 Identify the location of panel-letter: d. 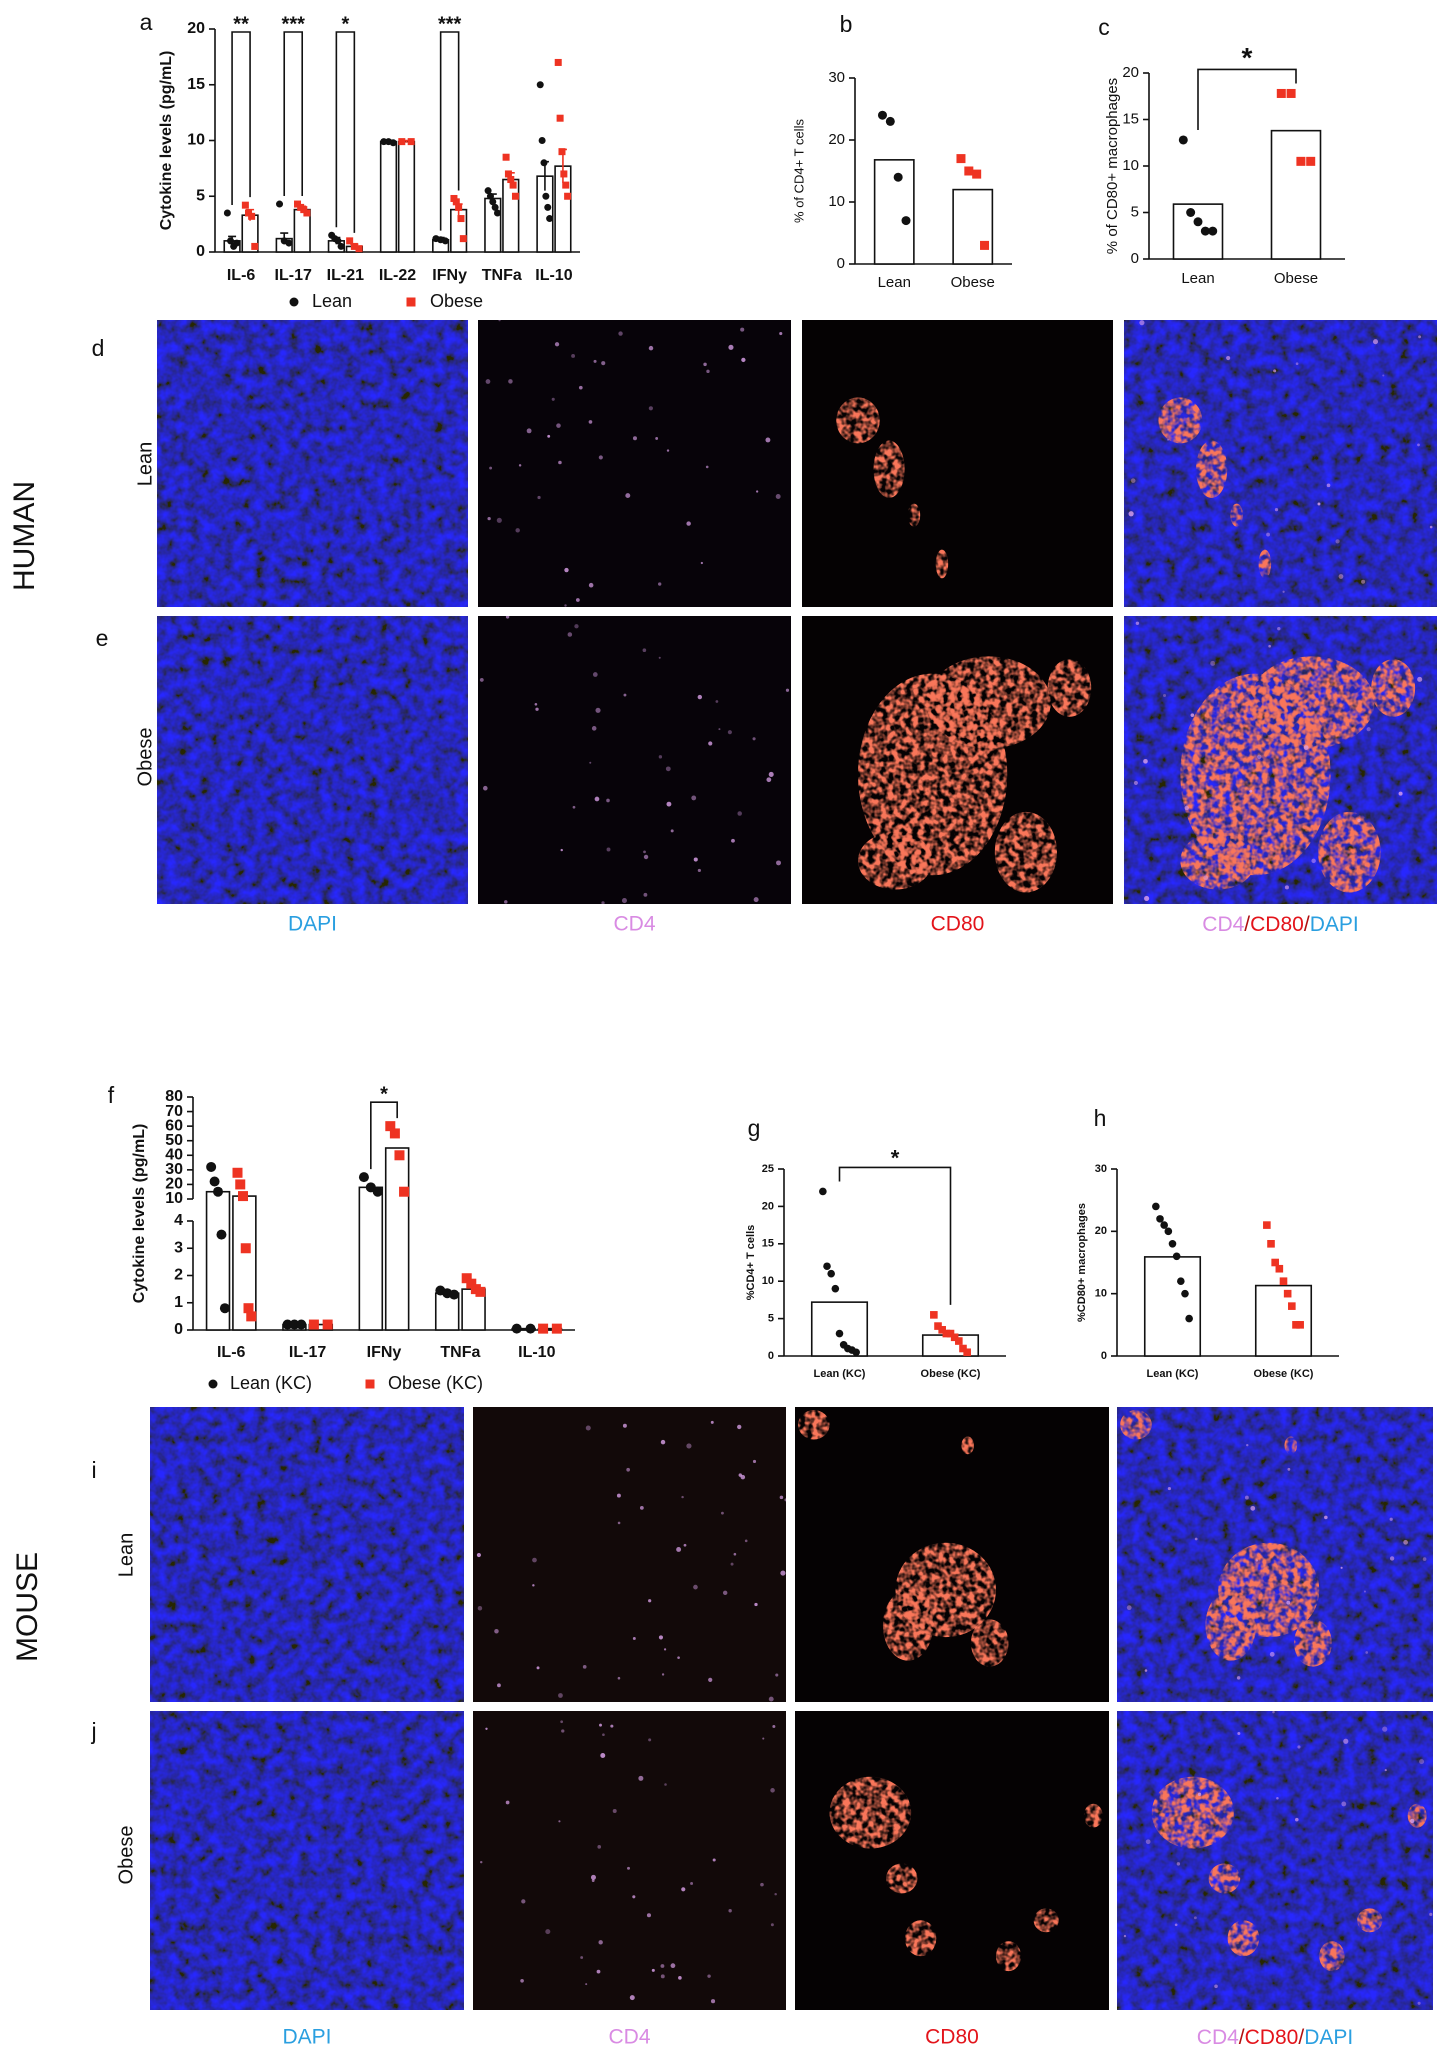
(98, 348).